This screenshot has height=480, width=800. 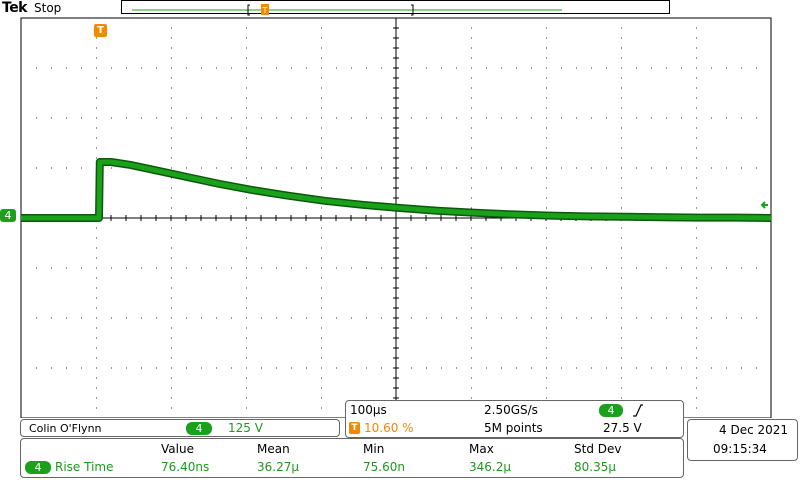 I want to click on measurement-channel-badge: 4, so click(x=38, y=467).